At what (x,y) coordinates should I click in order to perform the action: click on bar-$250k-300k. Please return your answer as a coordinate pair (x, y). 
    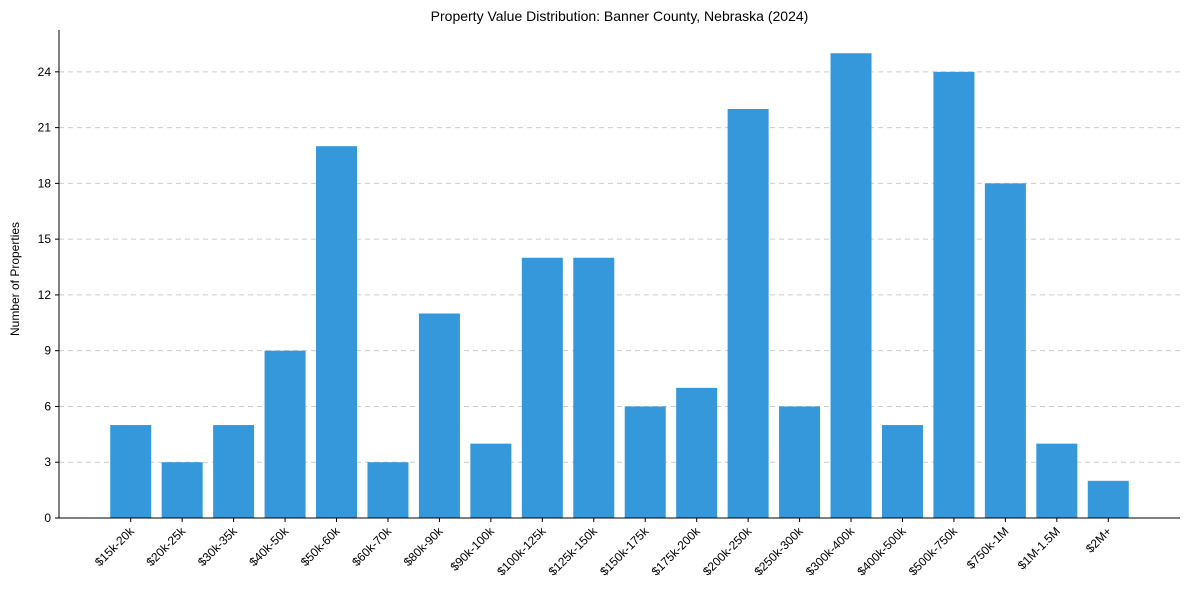
    Looking at the image, I should click on (800, 462).